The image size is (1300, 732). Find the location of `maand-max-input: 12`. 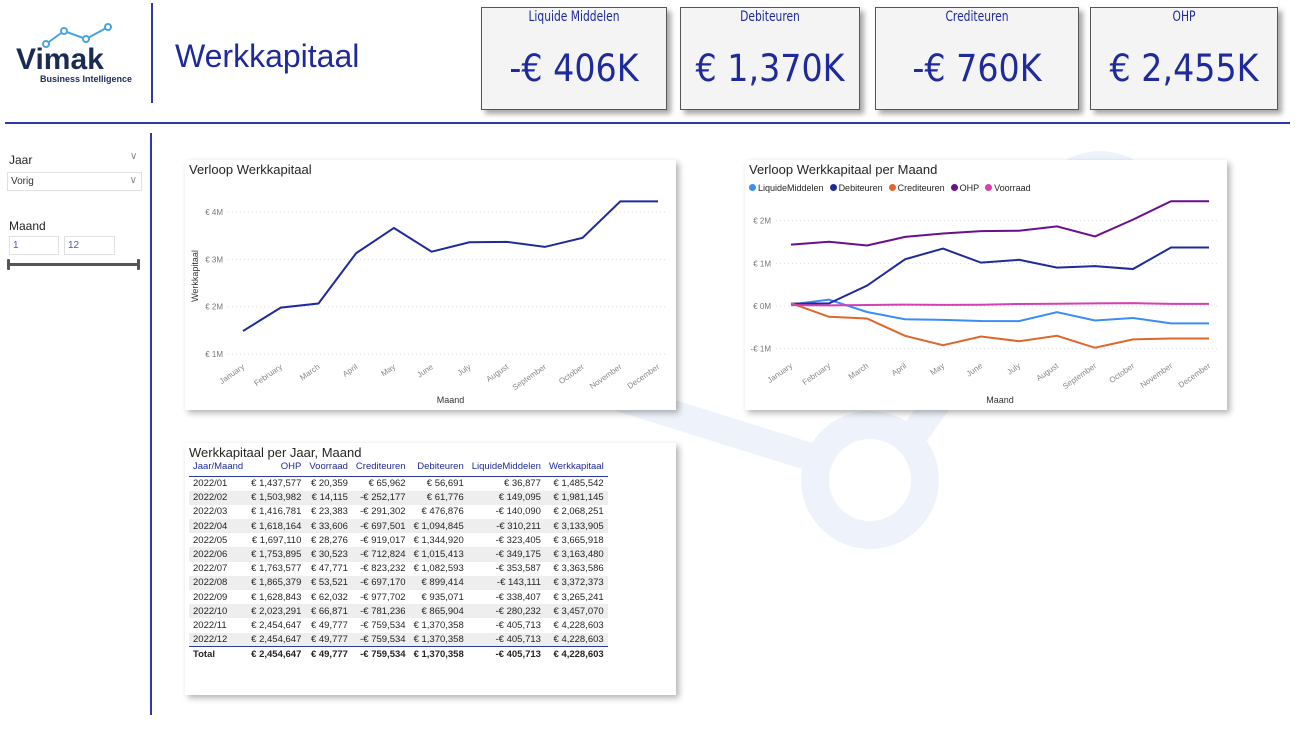

maand-max-input: 12 is located at coordinates (89, 245).